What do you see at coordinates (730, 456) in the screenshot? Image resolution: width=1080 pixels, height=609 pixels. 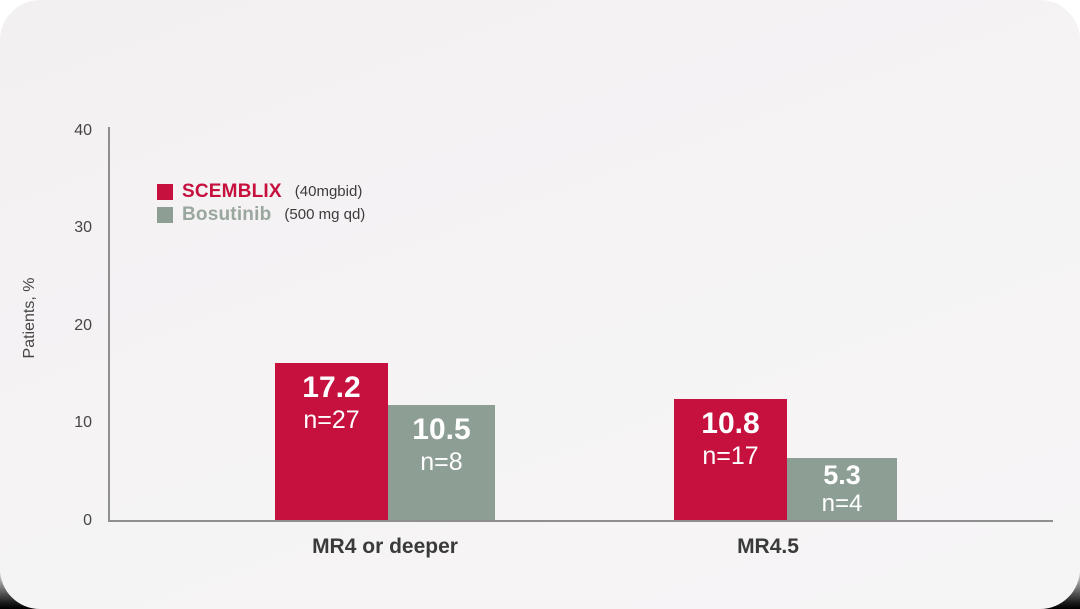 I see `bar-n-label: n=17` at bounding box center [730, 456].